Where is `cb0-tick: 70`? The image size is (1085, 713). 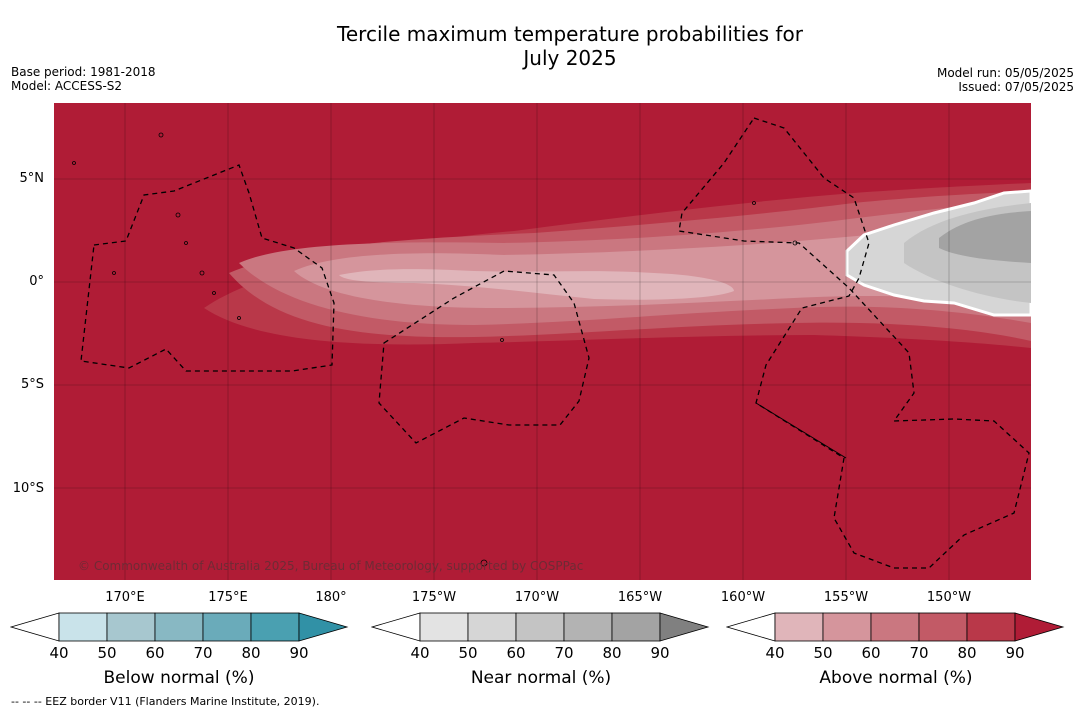 cb0-tick: 70 is located at coordinates (203, 653).